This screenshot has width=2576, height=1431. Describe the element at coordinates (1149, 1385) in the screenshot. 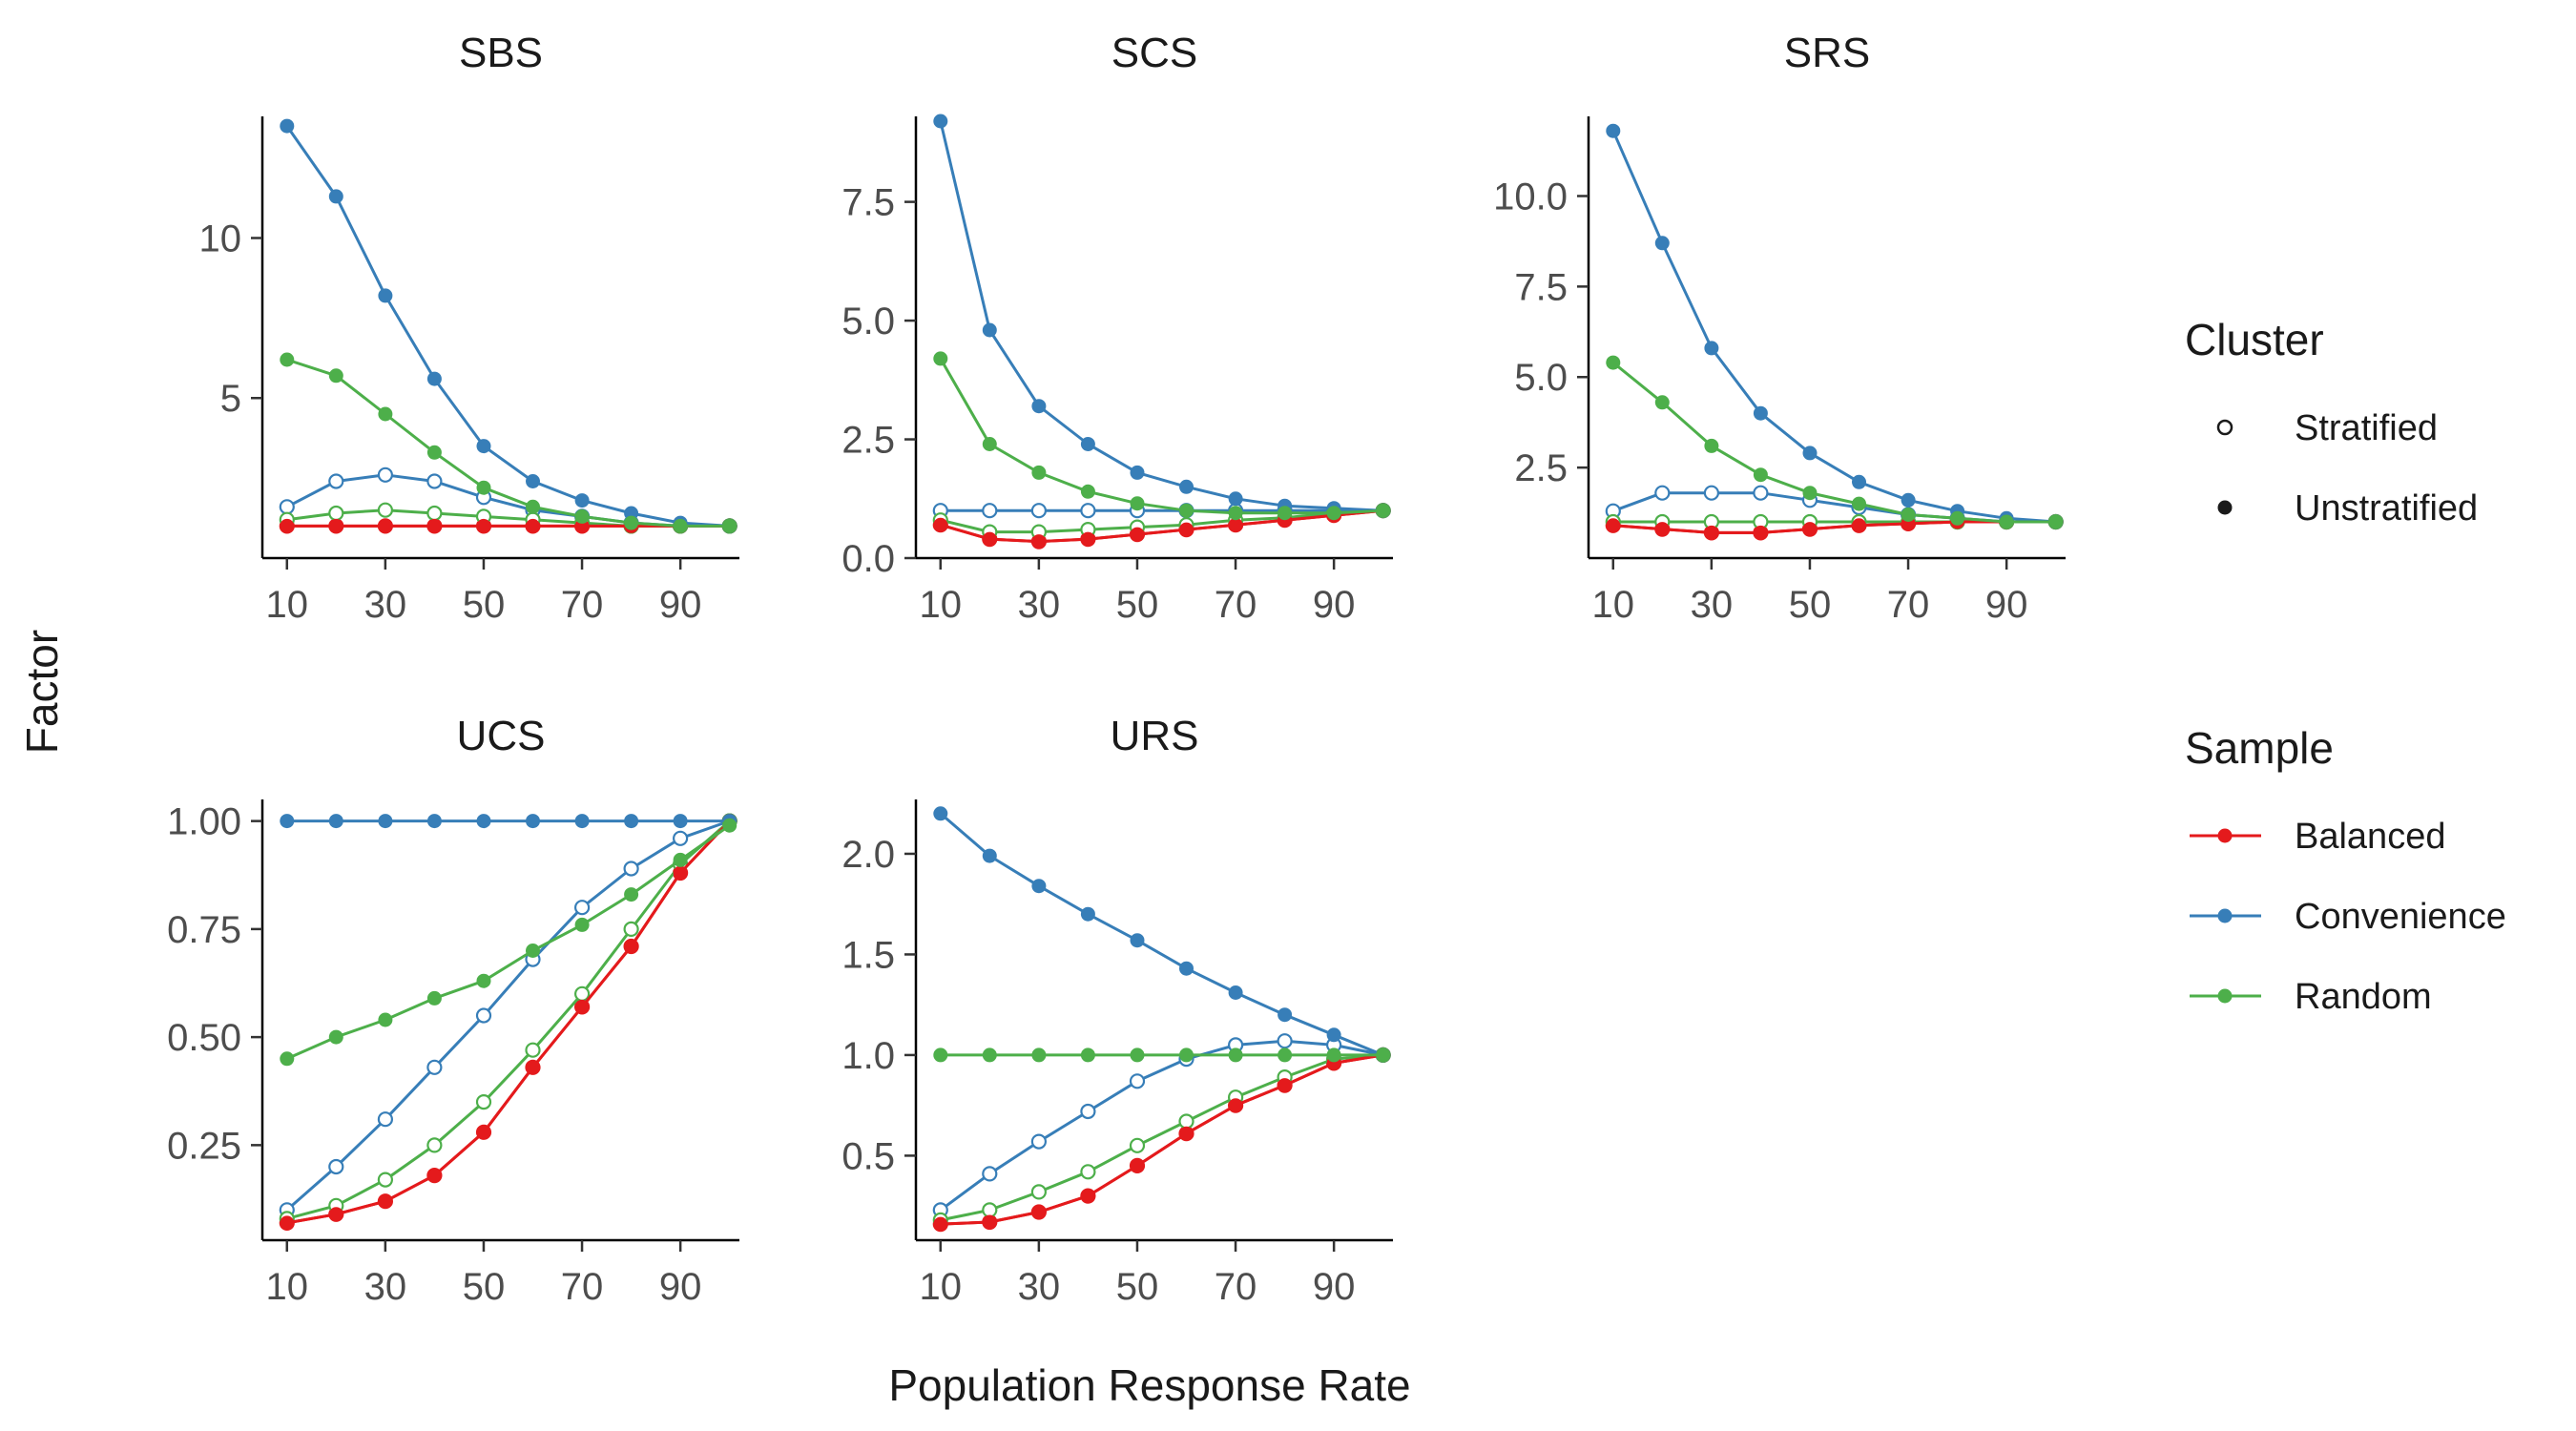

I see `x-axis-title: Population Response Rate` at that location.